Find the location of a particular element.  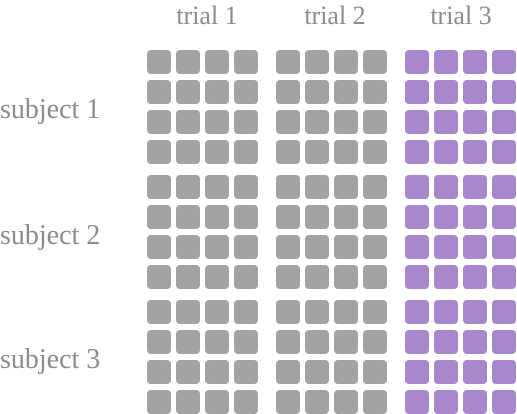

row-label-subject-2: subject 2 is located at coordinates (50, 235).